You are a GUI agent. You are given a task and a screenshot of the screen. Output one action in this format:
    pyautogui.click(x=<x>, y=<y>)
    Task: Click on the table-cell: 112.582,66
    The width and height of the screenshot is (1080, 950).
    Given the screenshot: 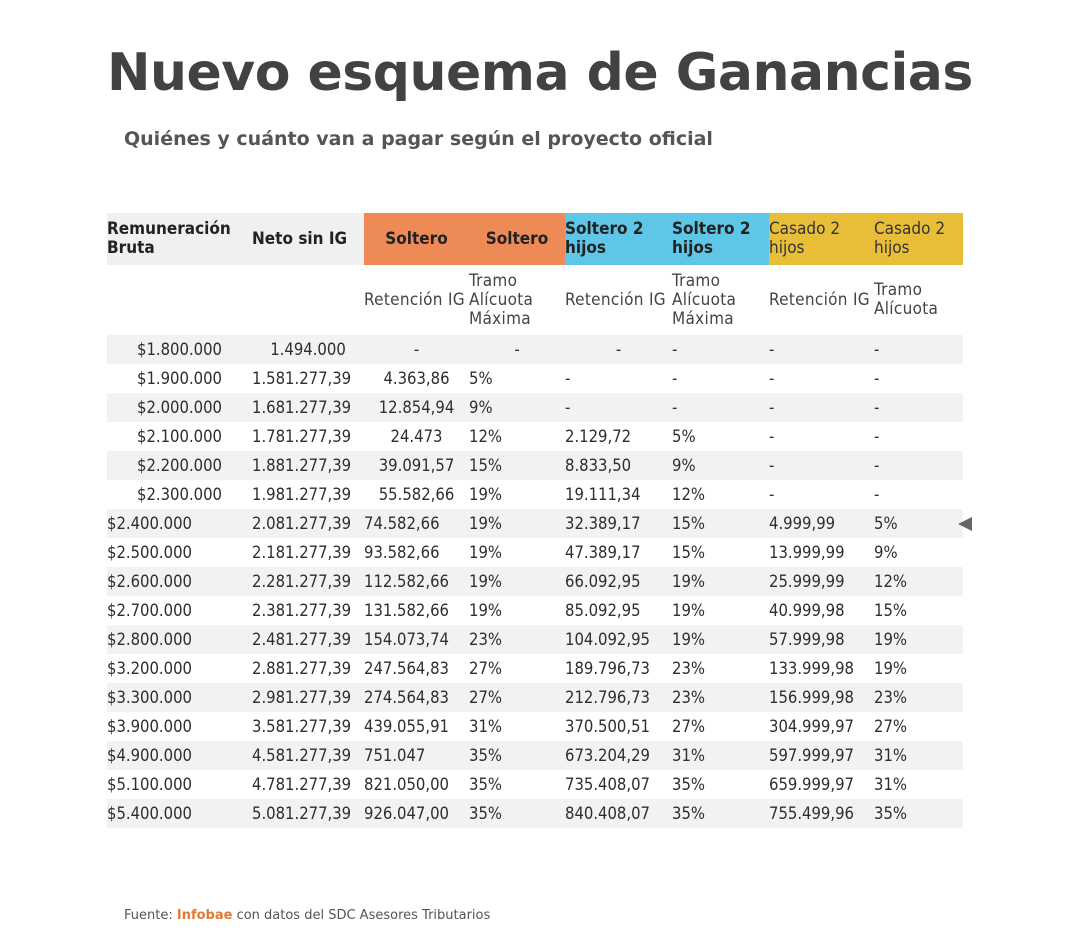 What is the action you would take?
    pyautogui.click(x=416, y=581)
    